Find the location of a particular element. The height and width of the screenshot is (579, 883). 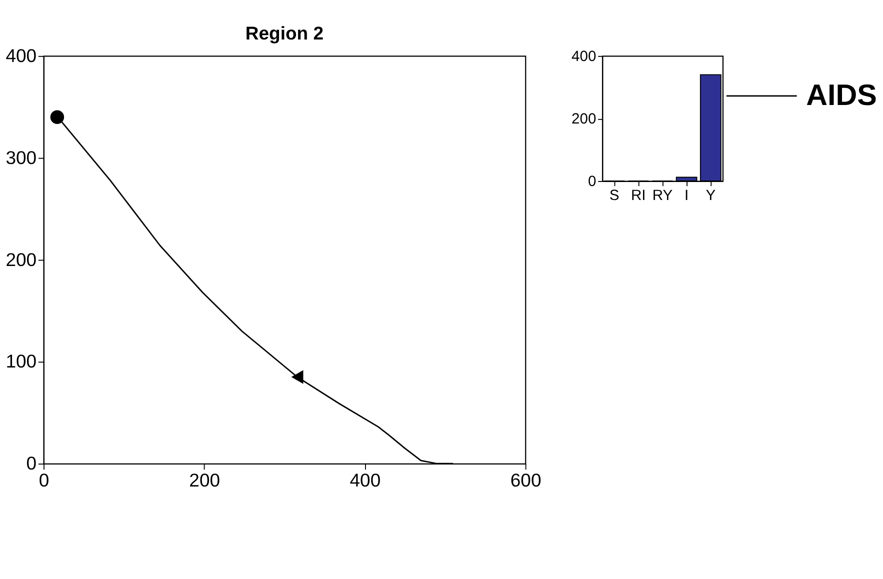

x-tick-label: 600 is located at coordinates (526, 479).